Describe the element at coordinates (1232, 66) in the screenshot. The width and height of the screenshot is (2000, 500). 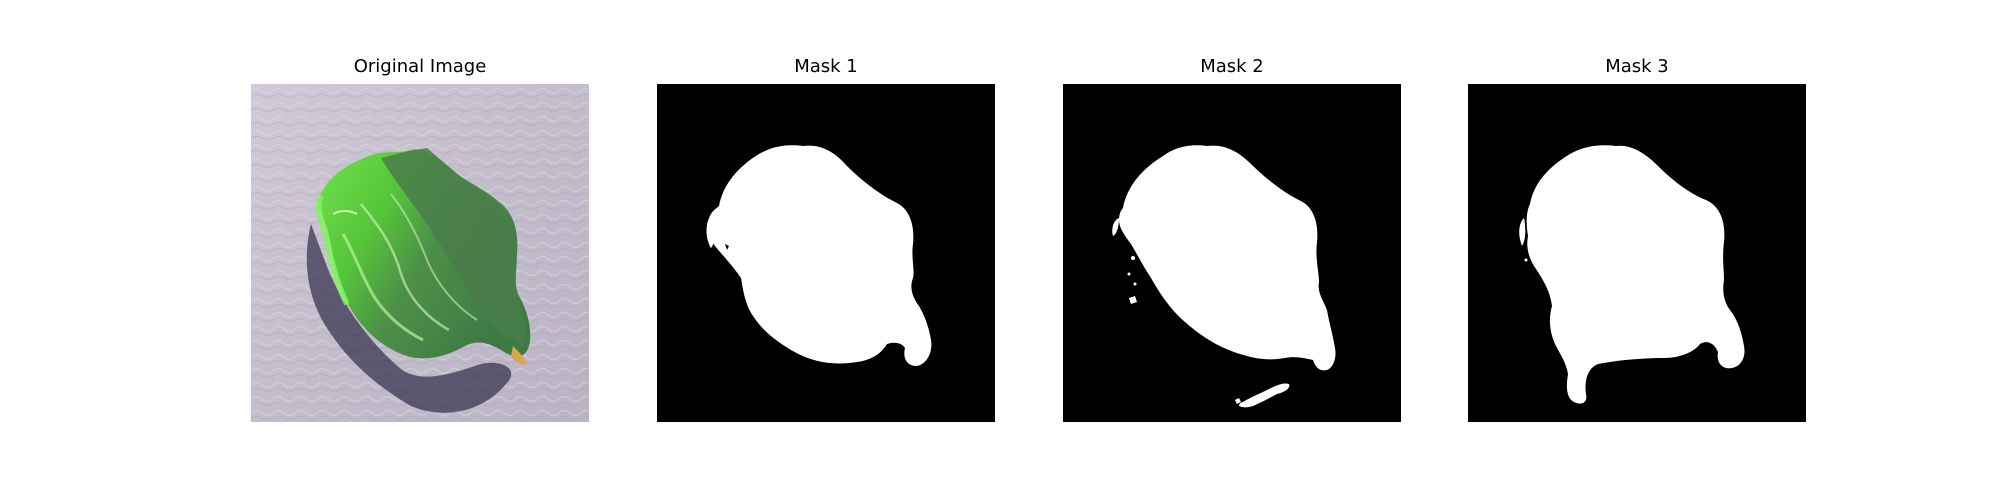
I see `panel-title-mask-2: Mask 2` at that location.